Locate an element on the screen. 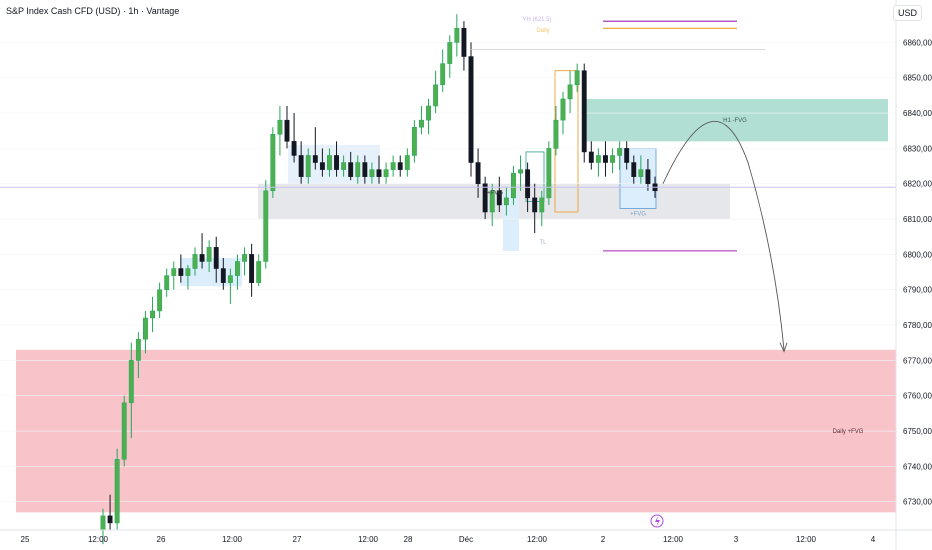 Image resolution: width=932 pixels, height=550 pixels. x-tick-label: 27 is located at coordinates (297, 539).